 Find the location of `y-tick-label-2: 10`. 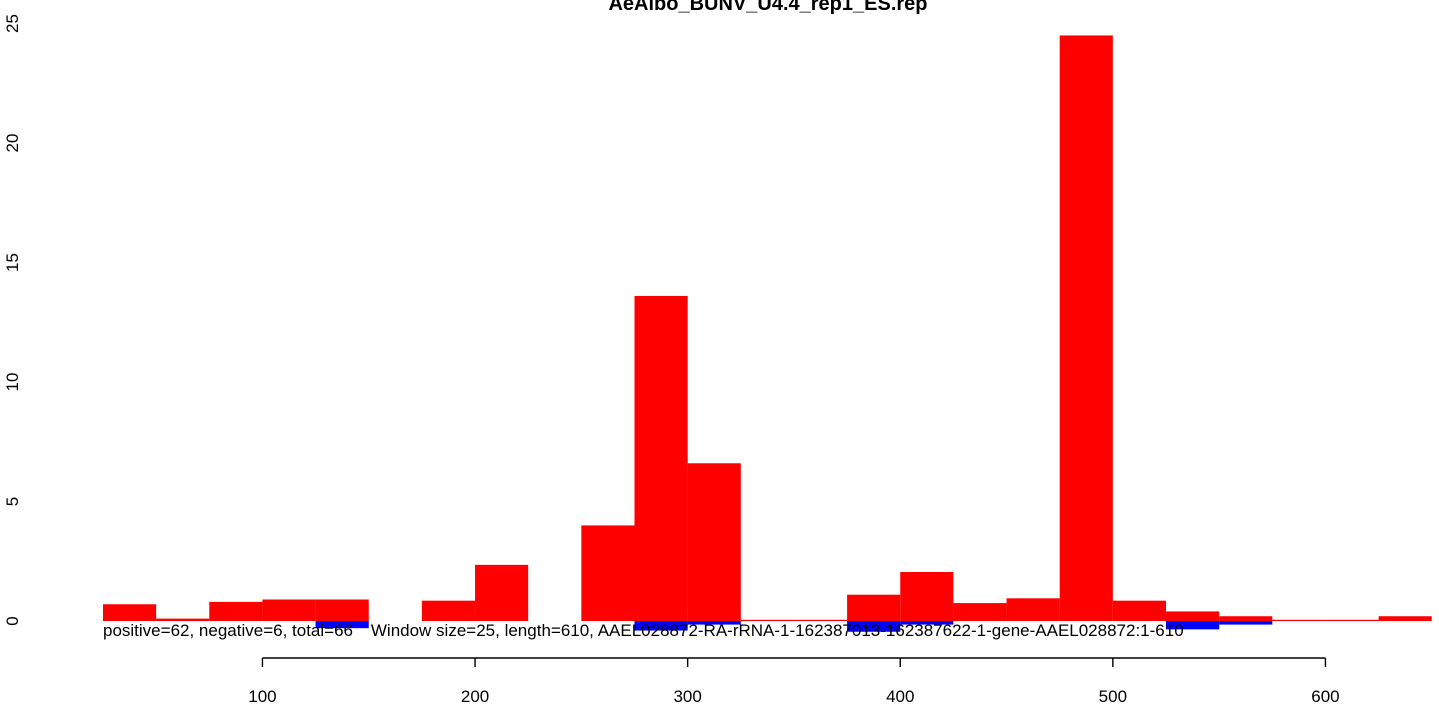

y-tick-label-2: 10 is located at coordinates (12, 382).